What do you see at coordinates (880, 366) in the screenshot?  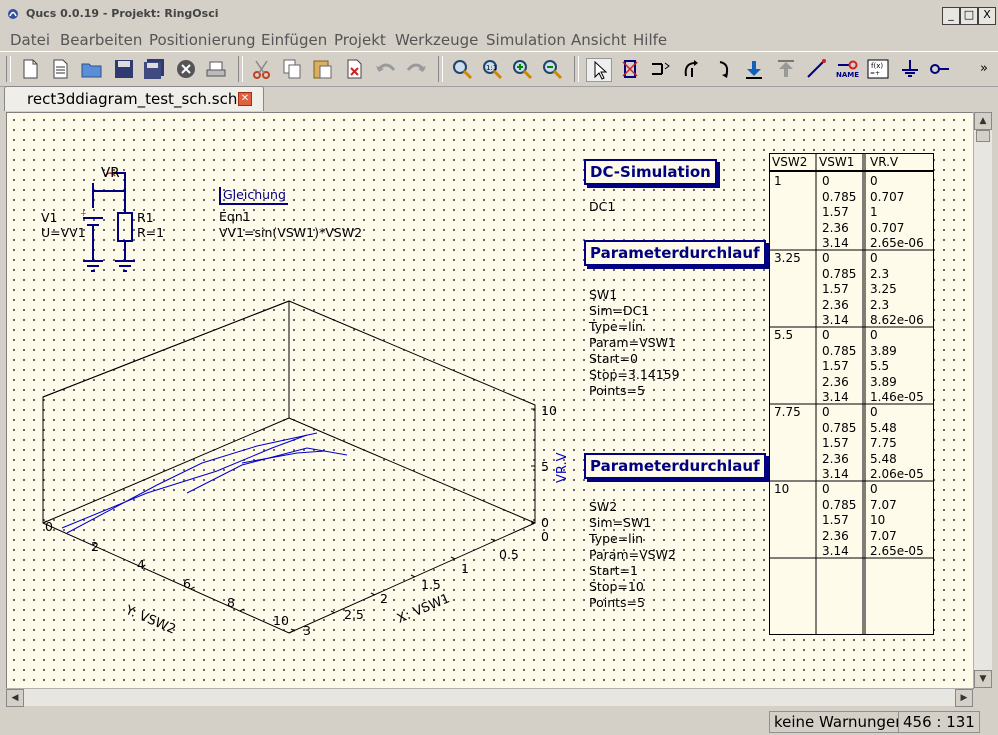 I see `table-cell-vr: 5.5` at bounding box center [880, 366].